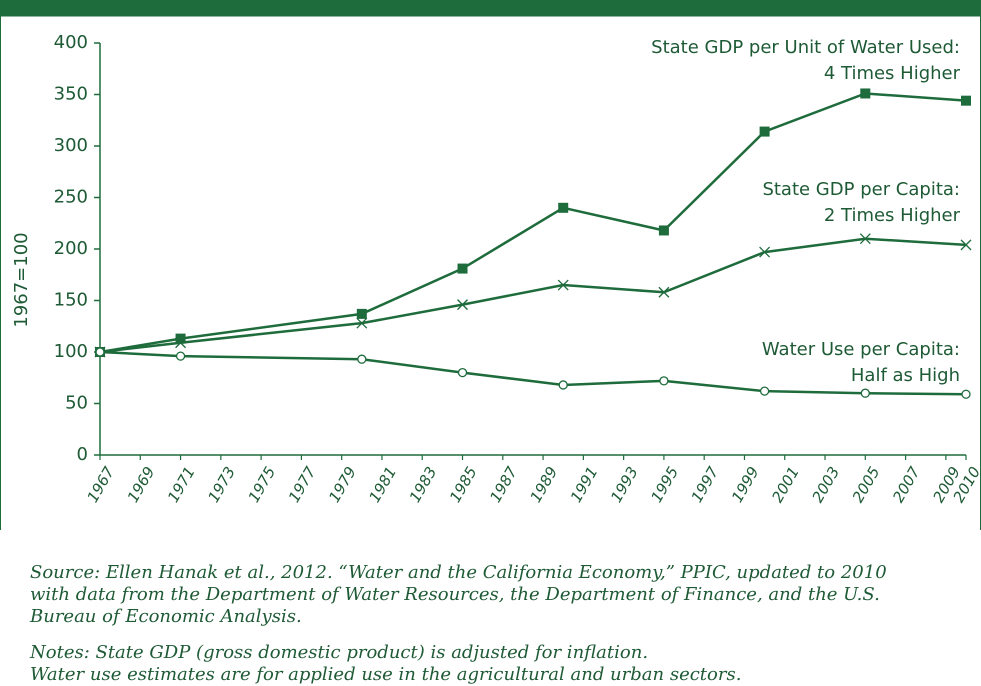  What do you see at coordinates (866, 485) in the screenshot?
I see `x-tick-label: 2005` at bounding box center [866, 485].